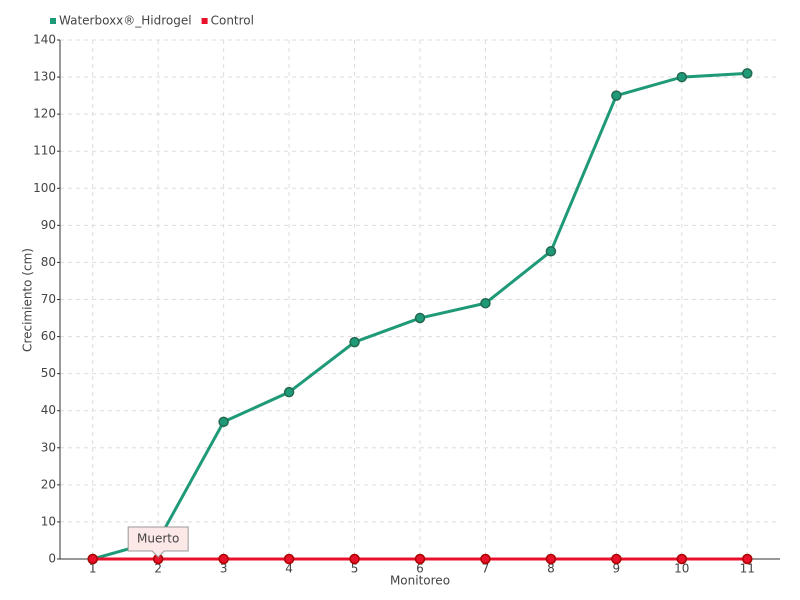 The height and width of the screenshot is (600, 800). What do you see at coordinates (551, 569) in the screenshot?
I see `x-tick-label: 8` at bounding box center [551, 569].